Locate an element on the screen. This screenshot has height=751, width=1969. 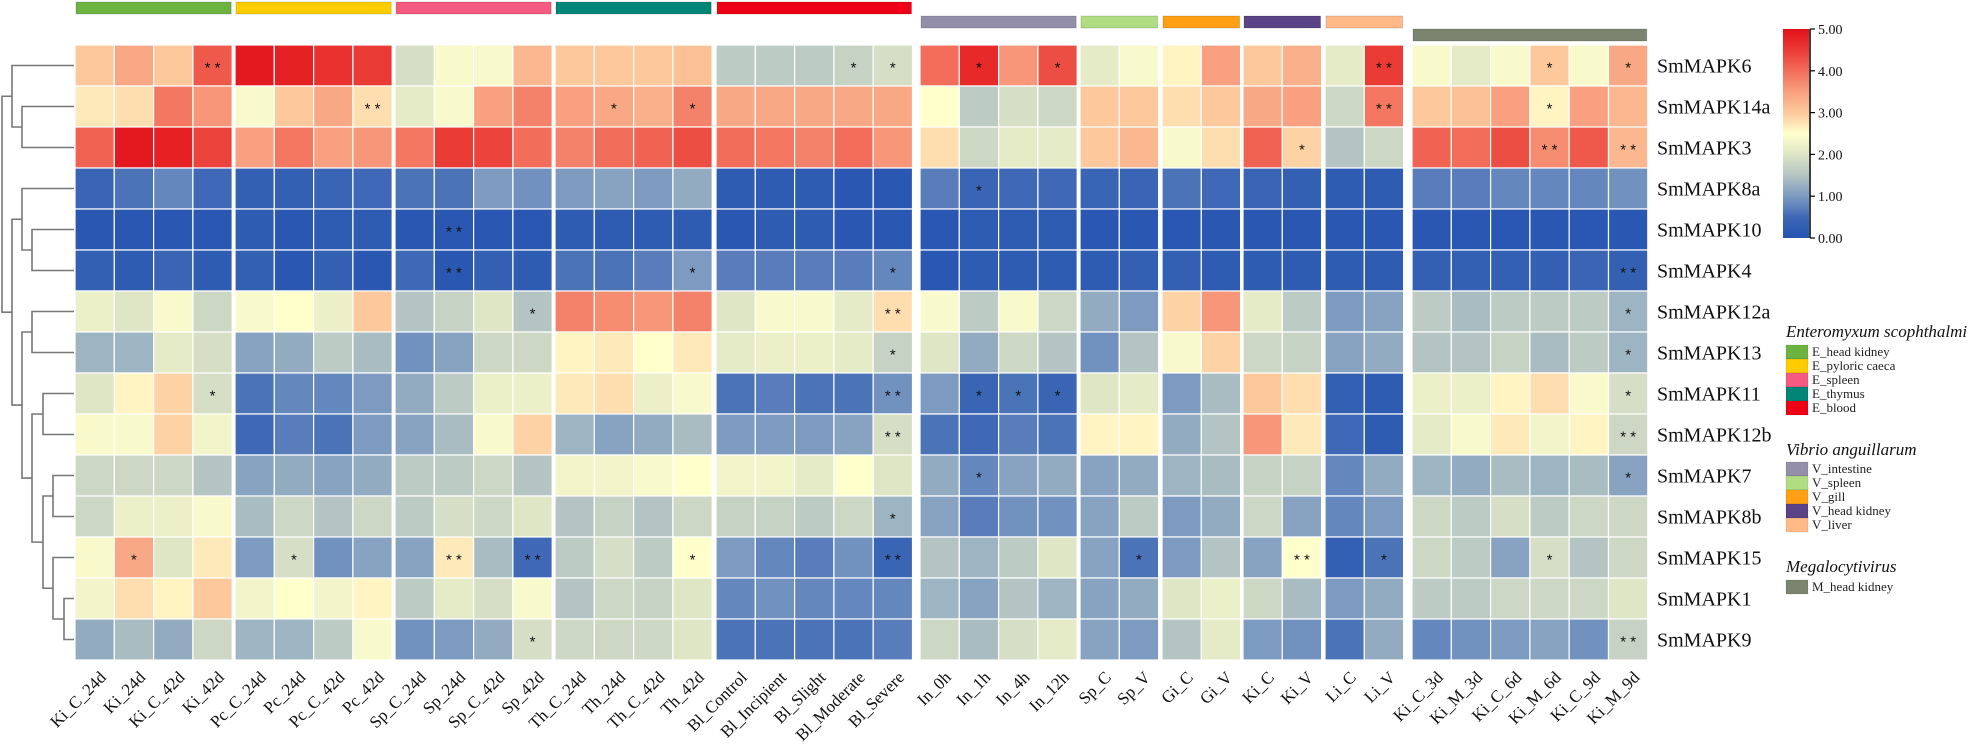
group-bar-v-spleen is located at coordinates (1119, 22).